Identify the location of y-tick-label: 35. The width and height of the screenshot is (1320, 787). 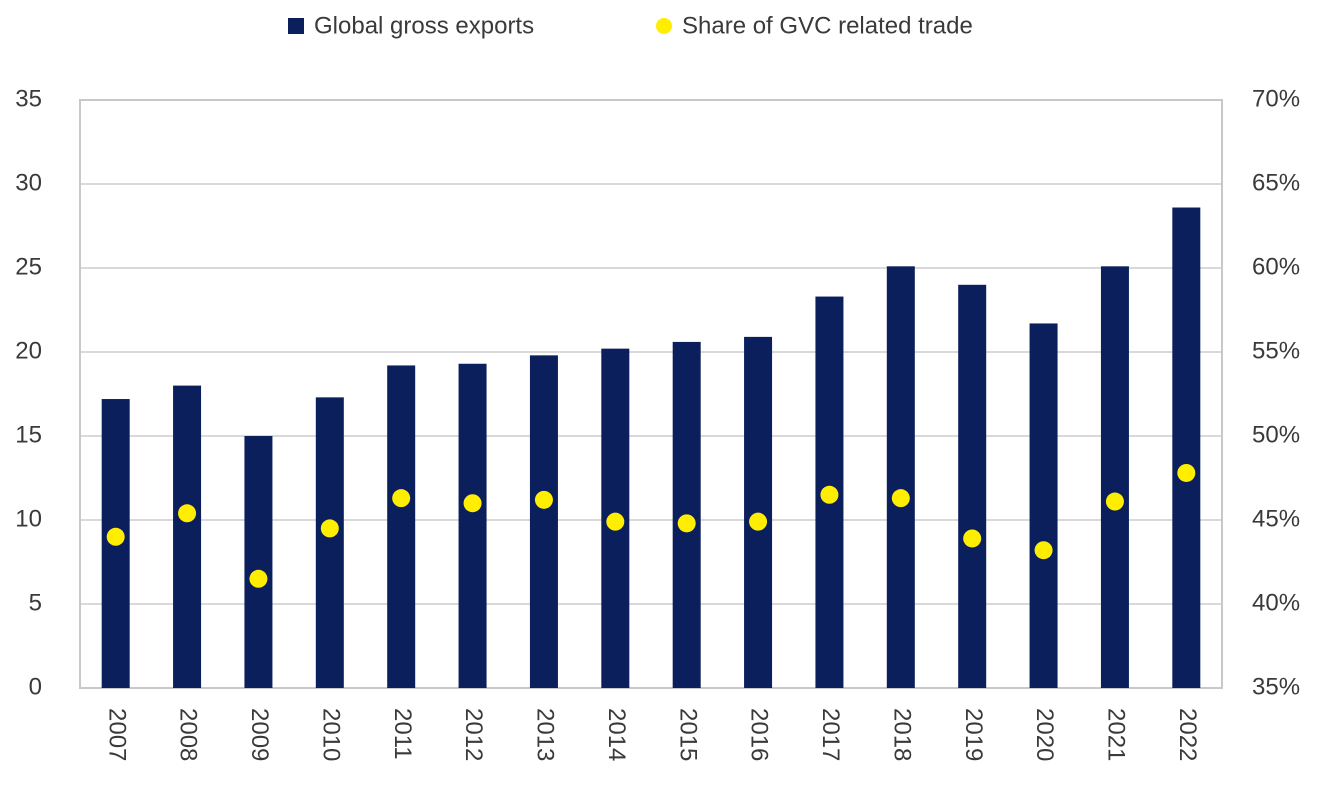
(28, 98).